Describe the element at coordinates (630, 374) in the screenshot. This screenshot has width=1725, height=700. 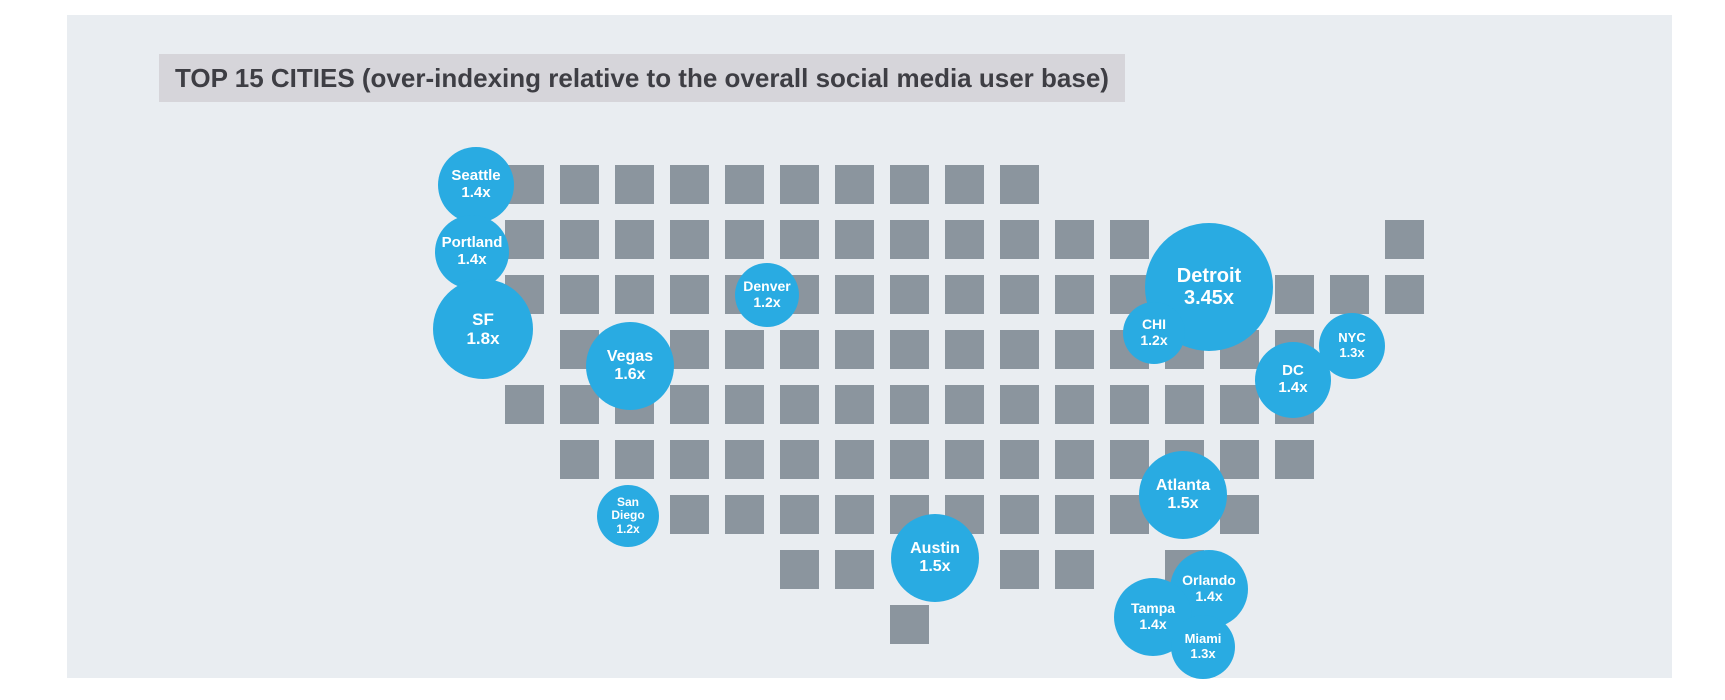
I see `city-bubble-label-line: 1.6x` at that location.